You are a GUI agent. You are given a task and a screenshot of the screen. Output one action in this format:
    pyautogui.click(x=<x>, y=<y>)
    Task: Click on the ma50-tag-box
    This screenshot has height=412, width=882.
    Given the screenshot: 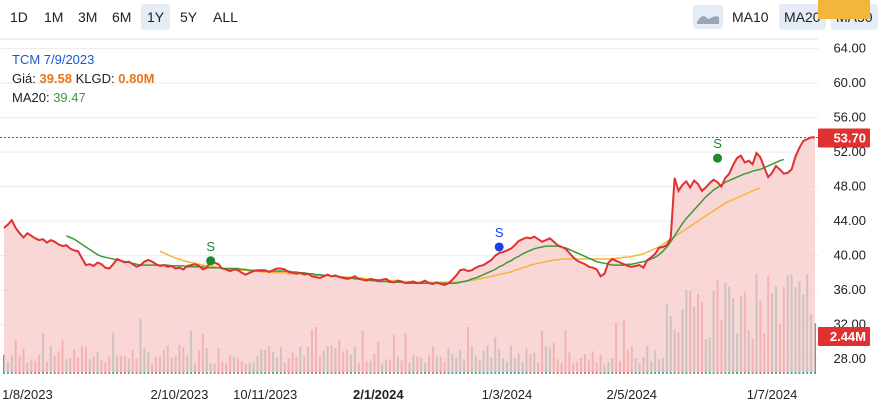 What is the action you would take?
    pyautogui.click(x=844, y=9)
    